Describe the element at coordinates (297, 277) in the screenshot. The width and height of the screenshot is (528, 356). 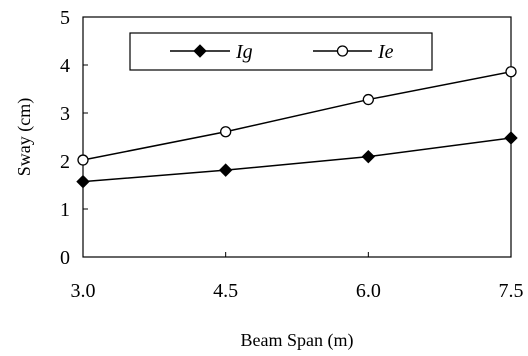
I see `x-axis-ticks: 3.0 4.5 6.0 7.5` at that location.